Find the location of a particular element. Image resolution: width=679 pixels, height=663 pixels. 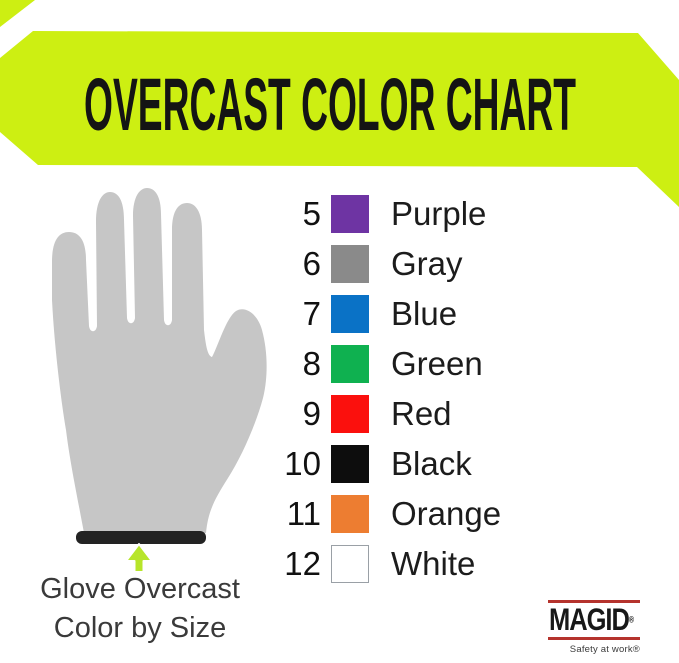

legend-row: 12 White is located at coordinates (391, 564).